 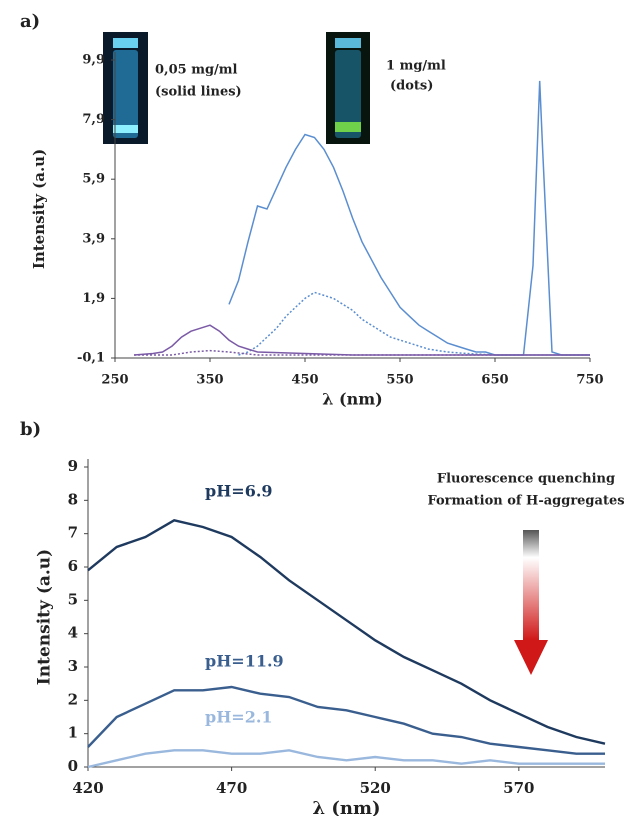 I want to click on y-tick-label: 9,9, so click(x=93, y=60).